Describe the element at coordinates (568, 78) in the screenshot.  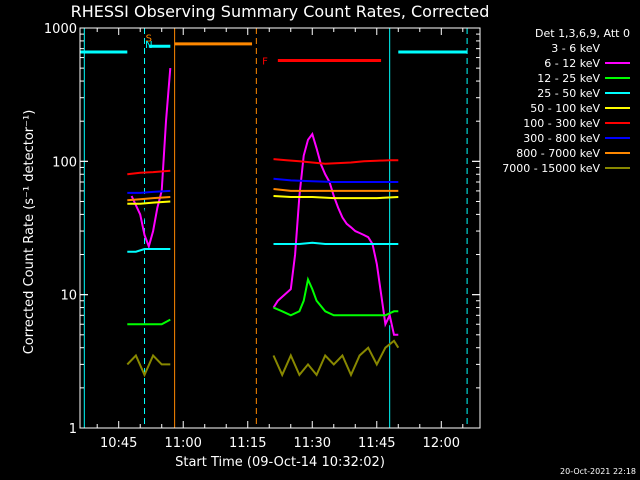
I see `legend-label-2: 12 - 25 keV` at that location.